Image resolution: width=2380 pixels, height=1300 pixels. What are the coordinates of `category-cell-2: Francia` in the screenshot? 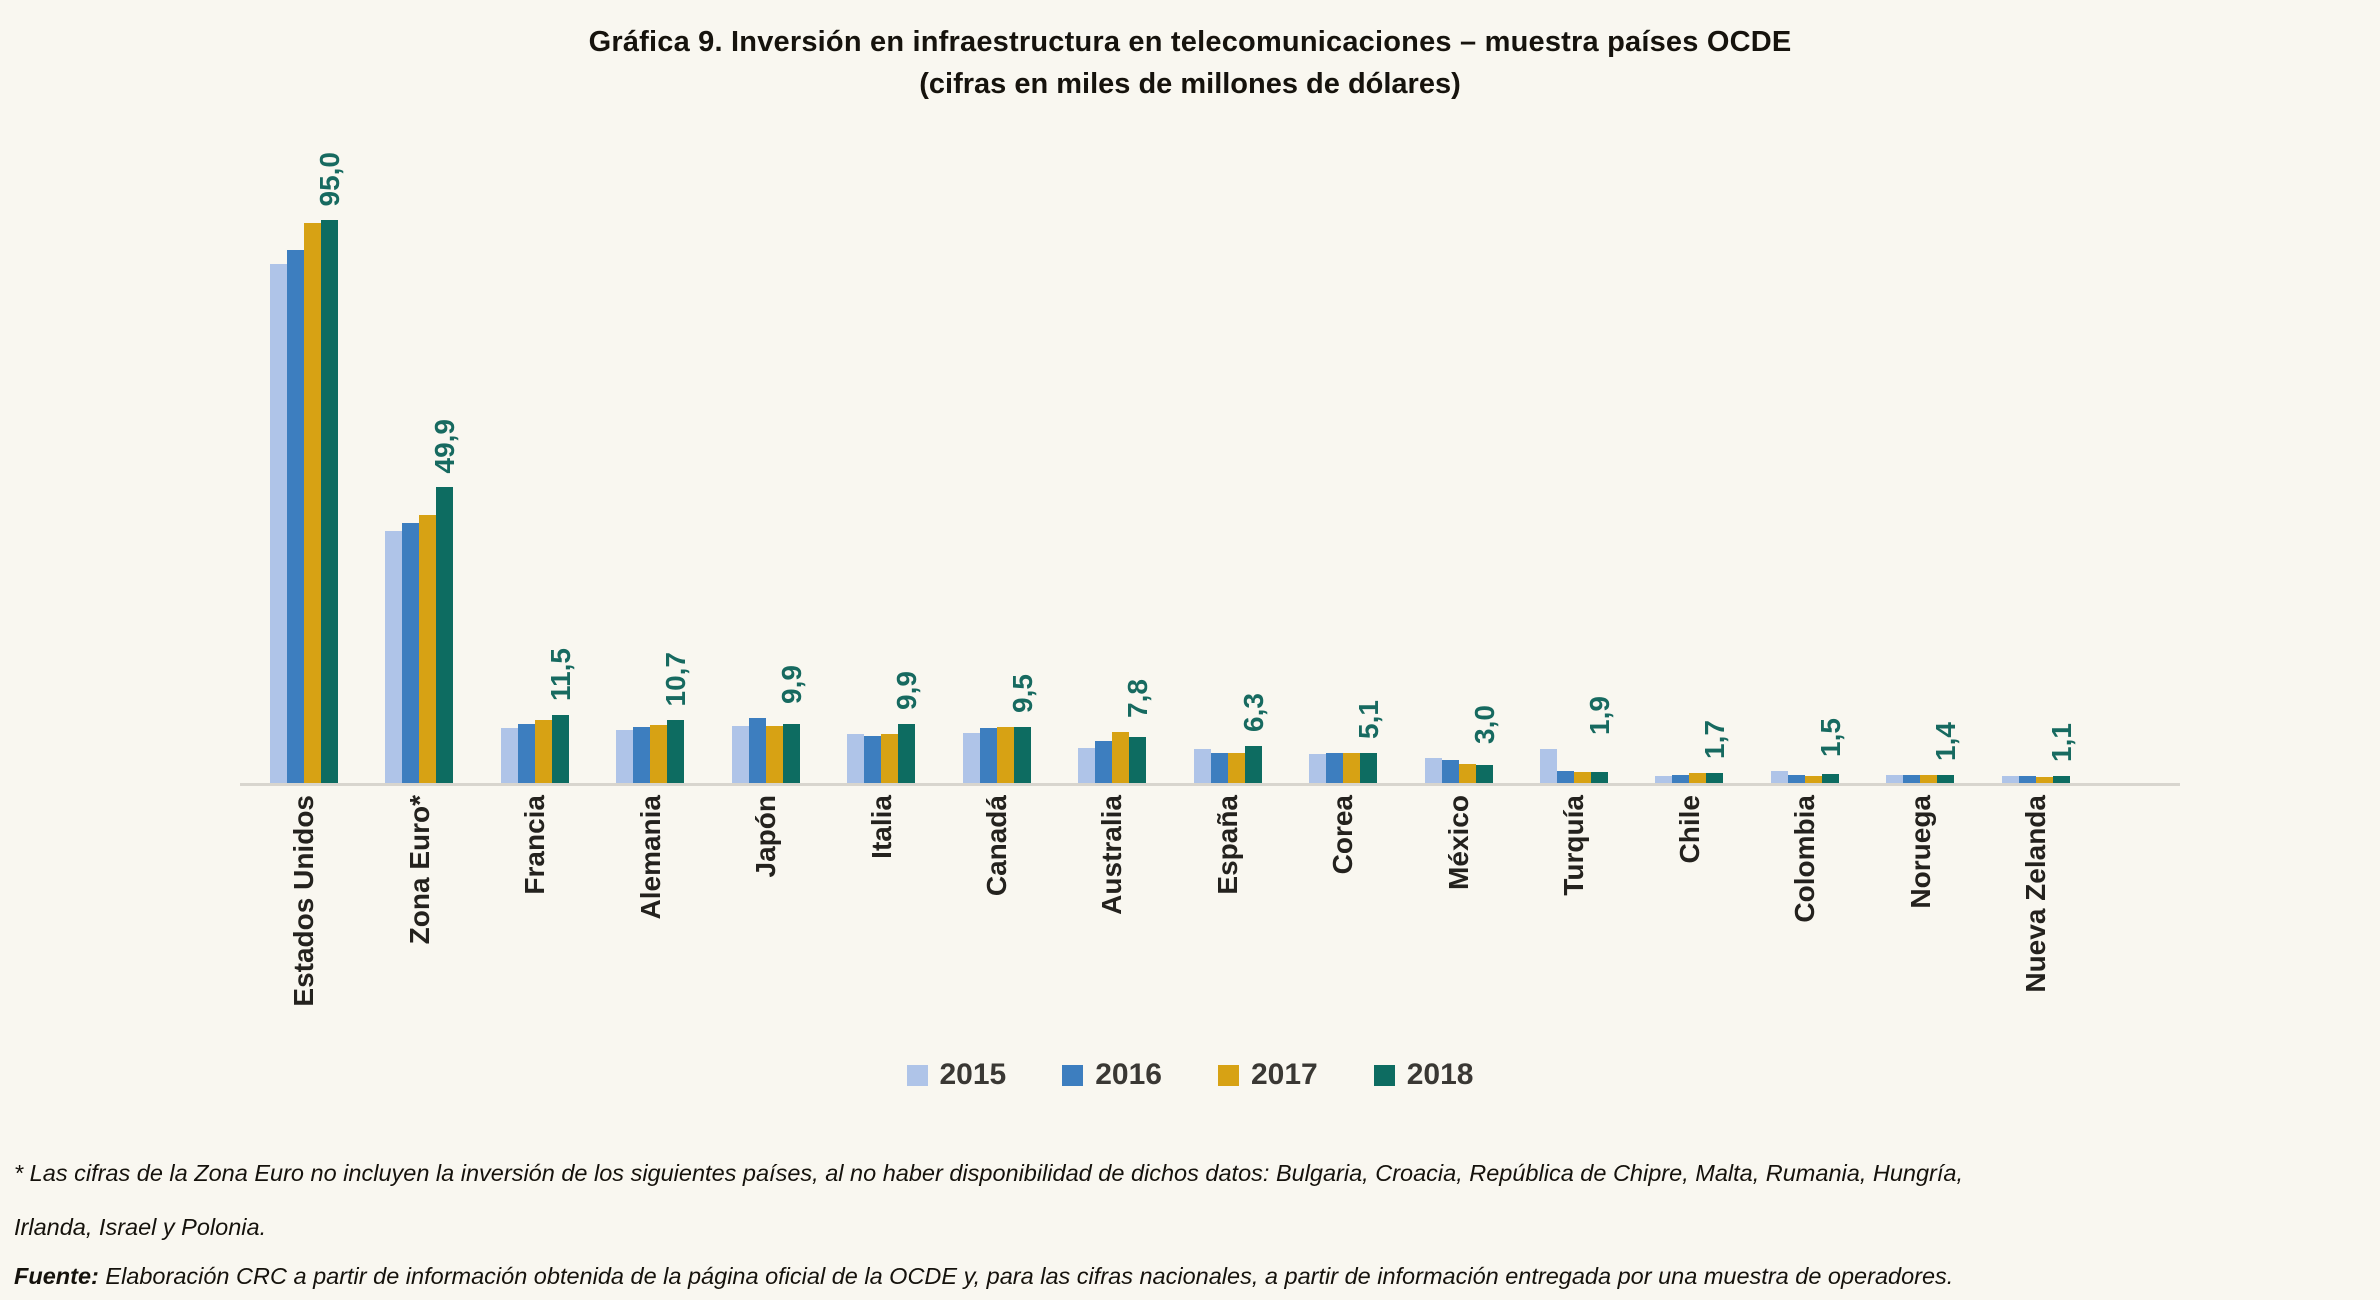 It's located at (535, 845).